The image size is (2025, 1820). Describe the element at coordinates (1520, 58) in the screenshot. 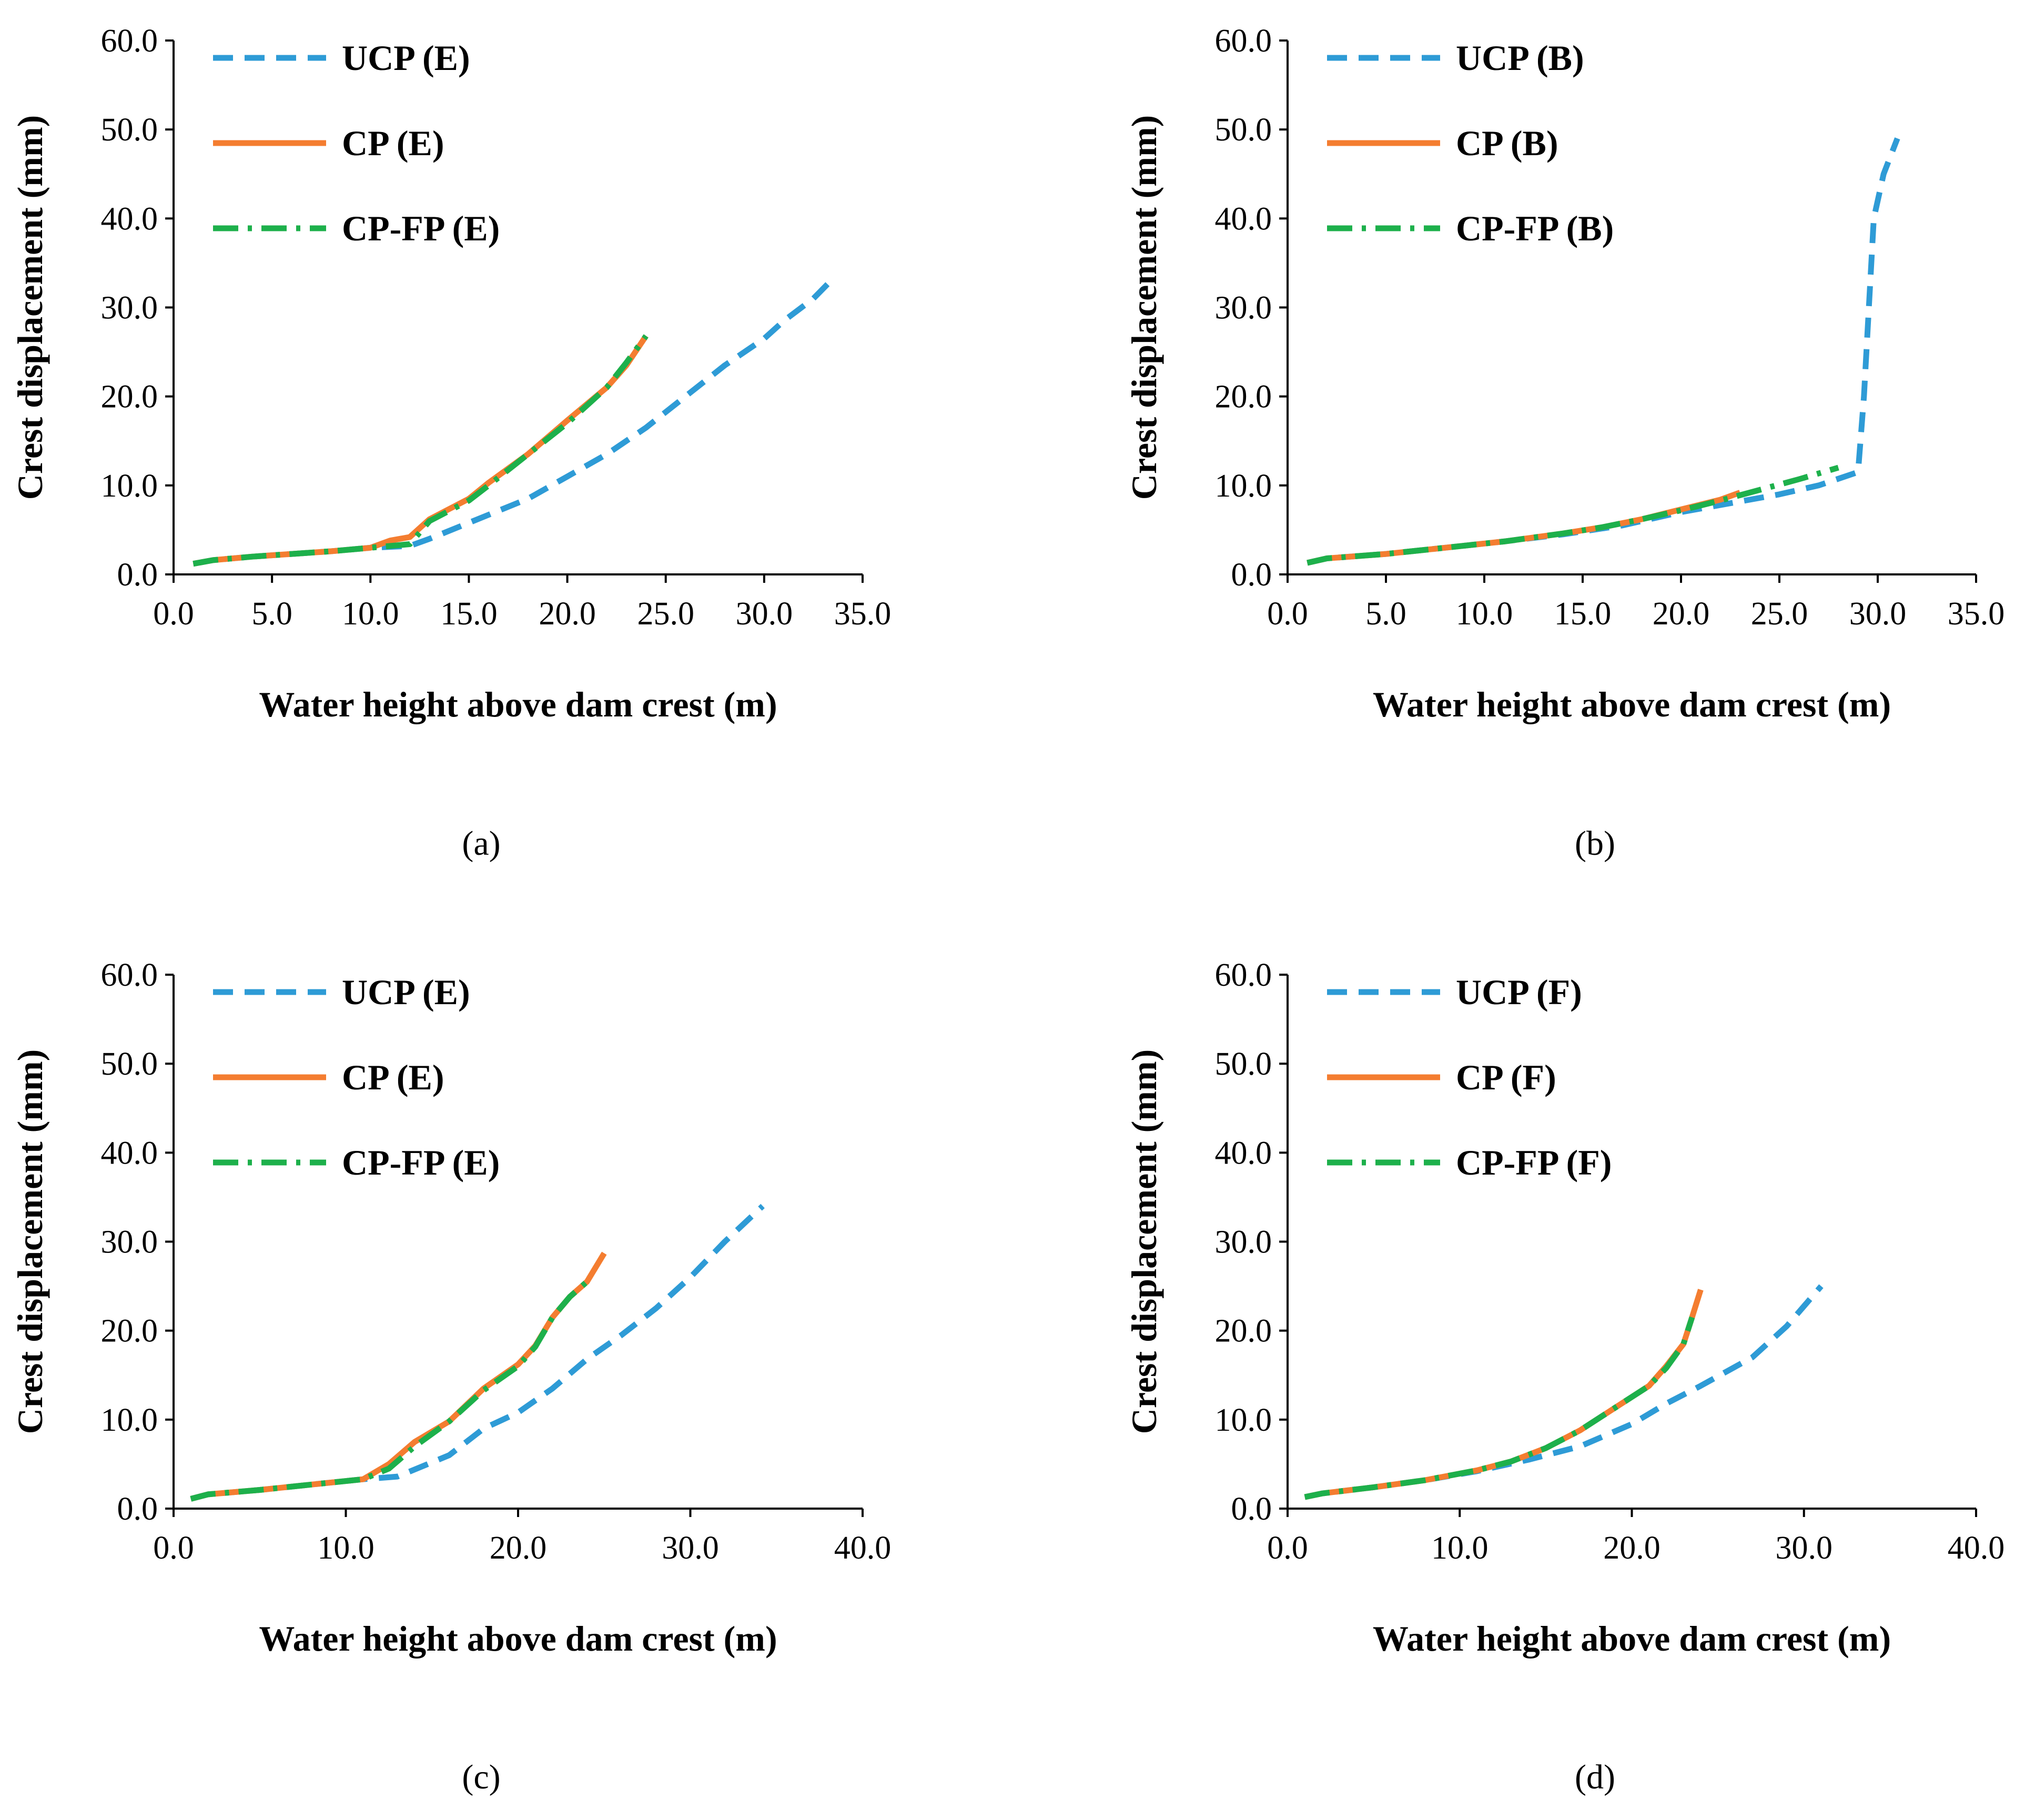

I see `legend-label: UCP (B)` at that location.